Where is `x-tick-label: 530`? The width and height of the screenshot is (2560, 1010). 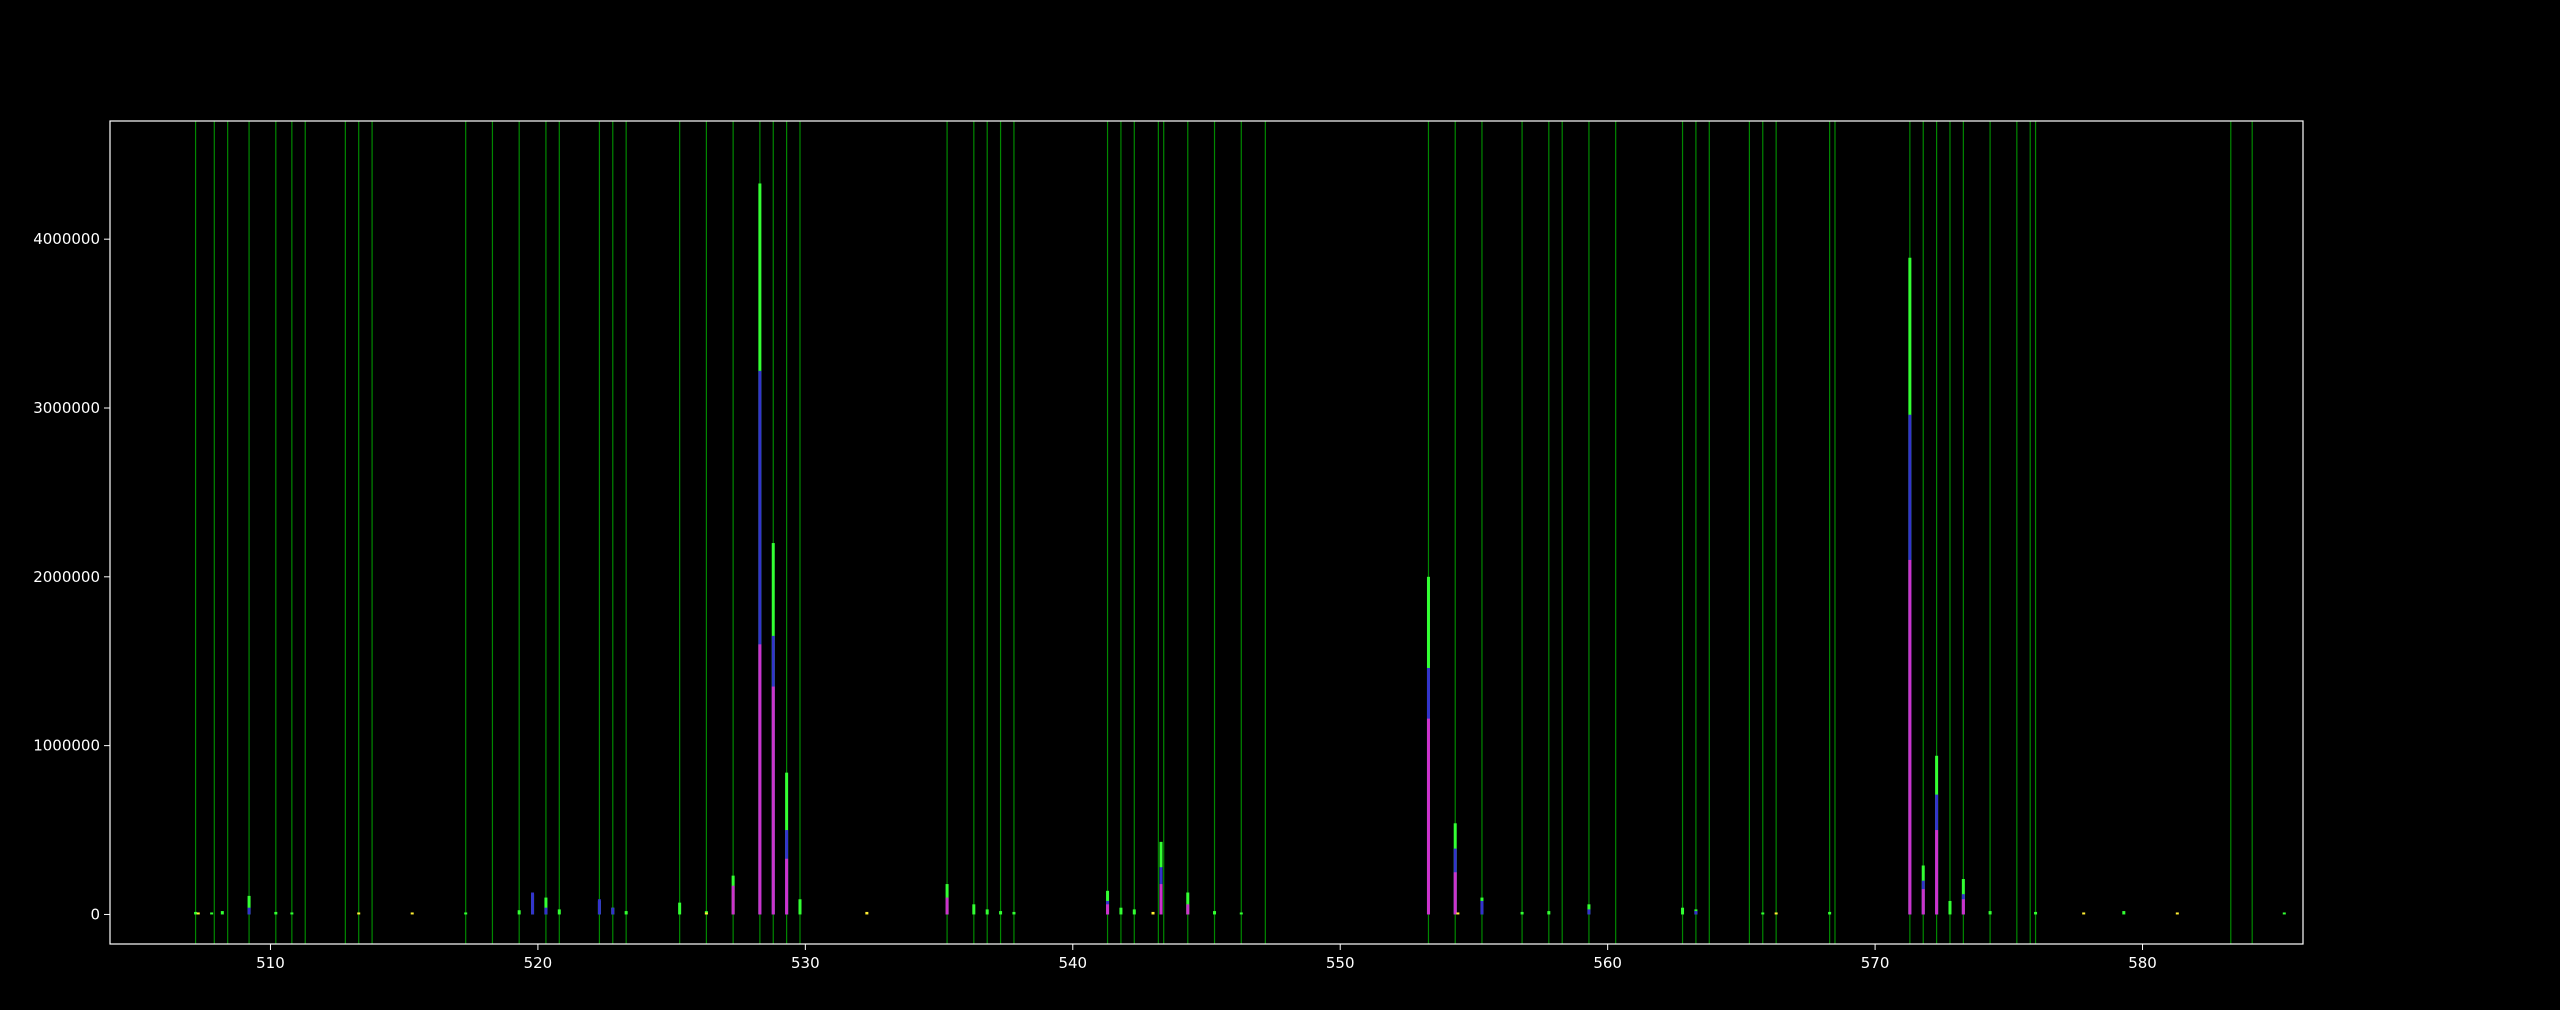
x-tick-label: 530 is located at coordinates (805, 963).